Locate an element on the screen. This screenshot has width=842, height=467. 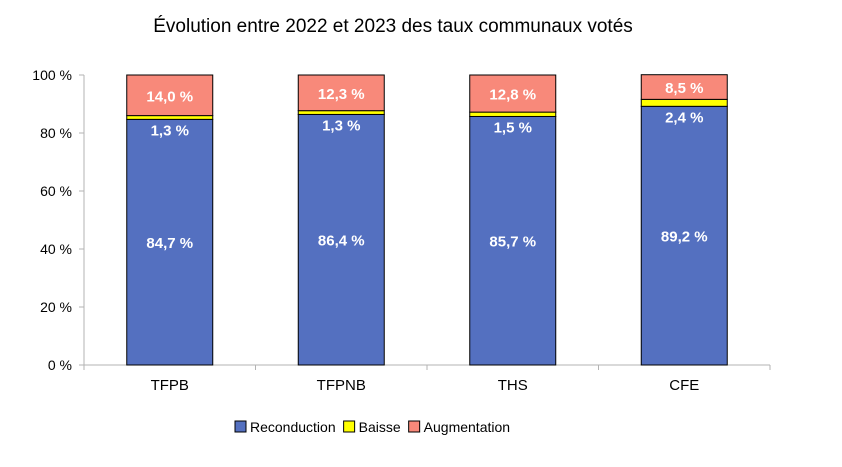
data-label-reconduction: 86,4 % is located at coordinates (341, 241).